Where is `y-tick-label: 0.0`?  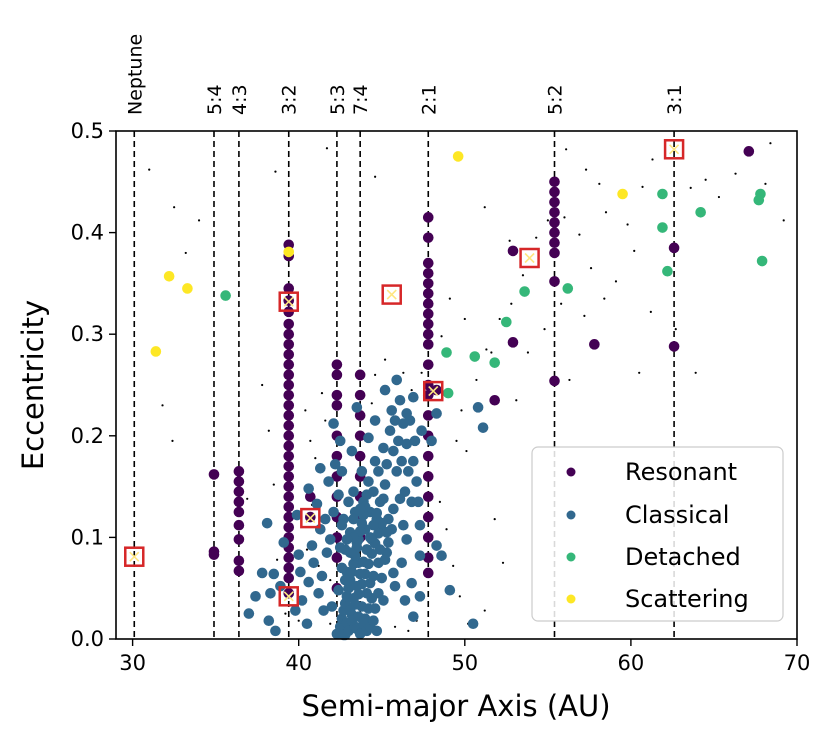
y-tick-label: 0.0 is located at coordinates (87, 639).